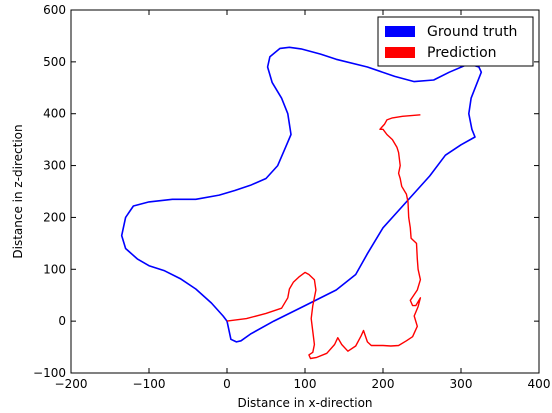  I want to click on x-tick-label: 200, so click(383, 384).